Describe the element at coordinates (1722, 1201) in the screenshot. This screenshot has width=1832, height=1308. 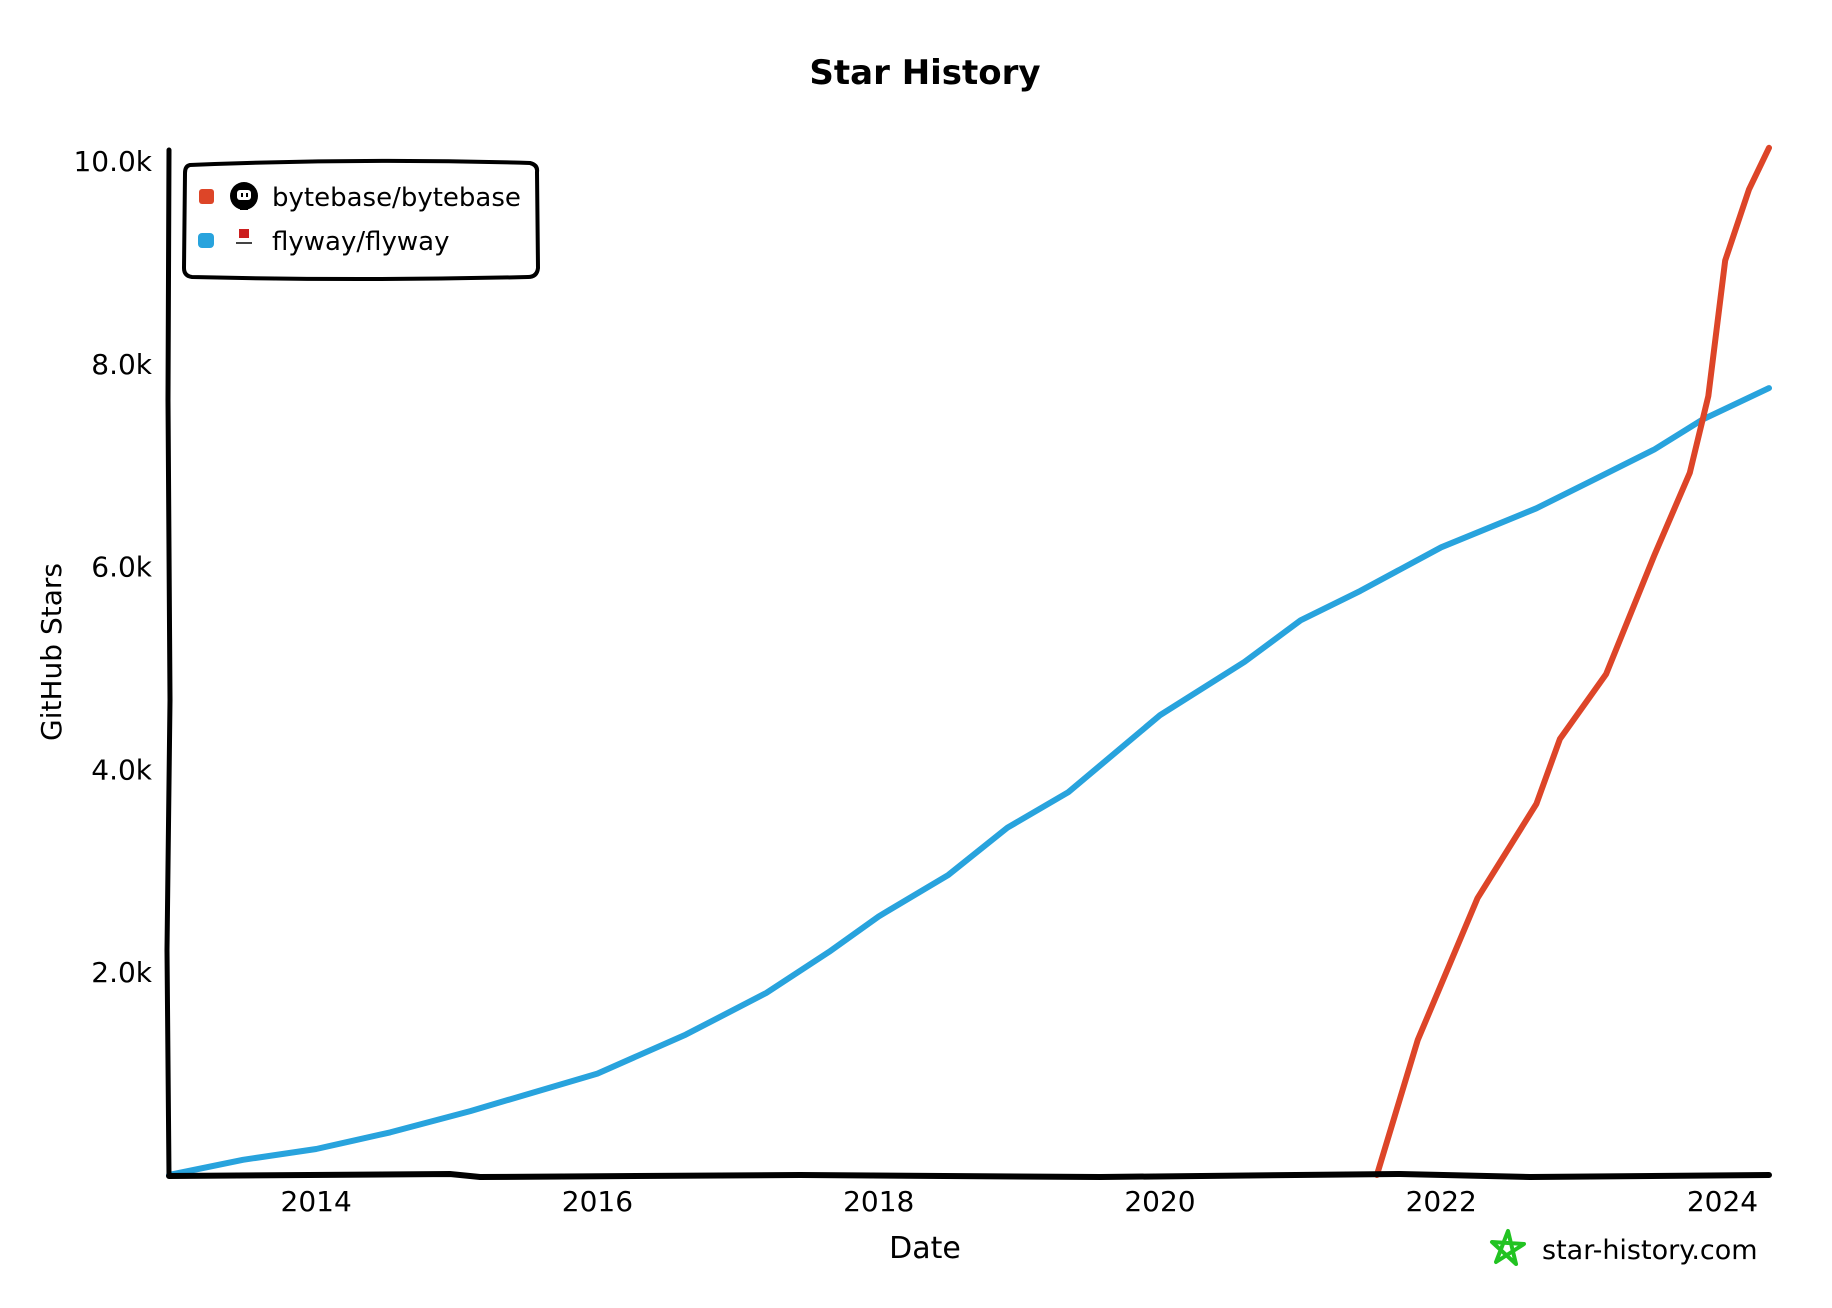
I see `x-tick-label: 2024` at that location.